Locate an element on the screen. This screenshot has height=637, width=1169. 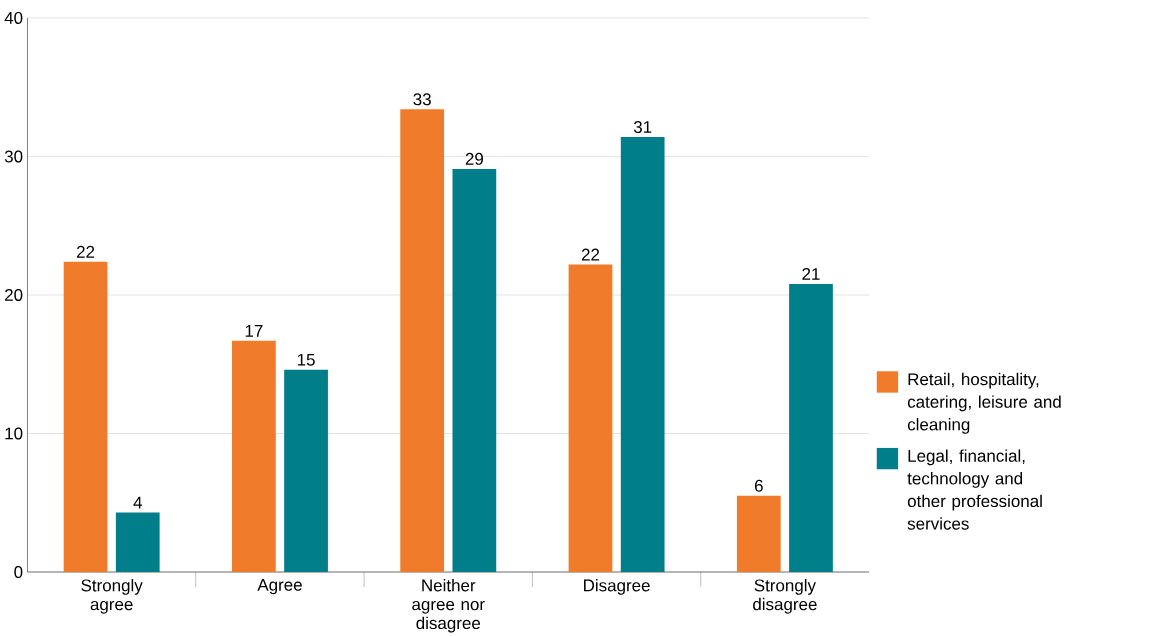
data-label: 31 is located at coordinates (642, 127).